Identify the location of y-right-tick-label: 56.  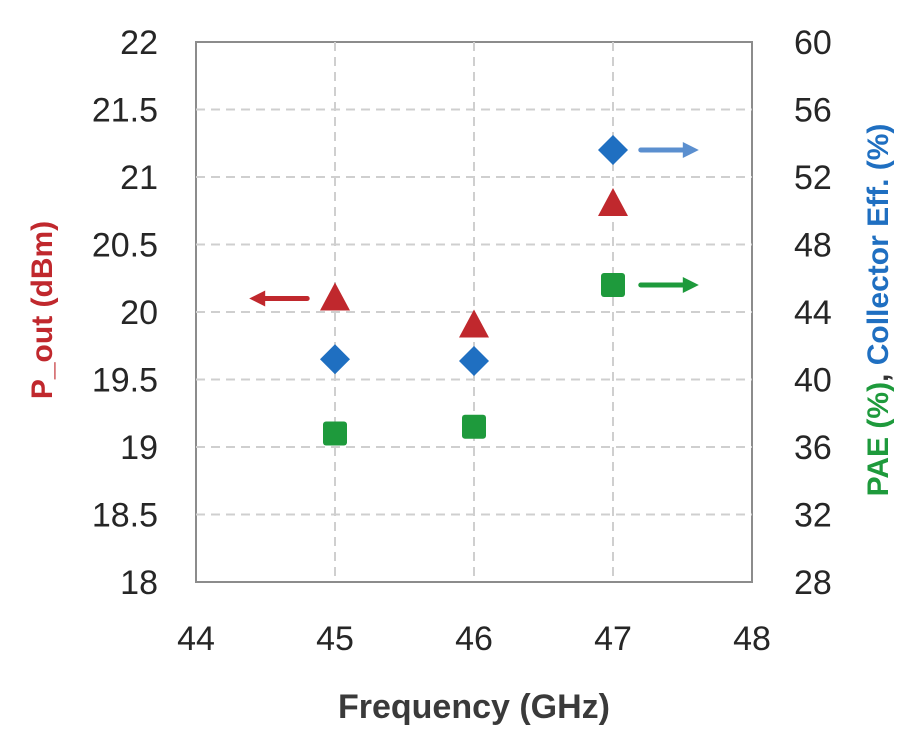
(813, 111).